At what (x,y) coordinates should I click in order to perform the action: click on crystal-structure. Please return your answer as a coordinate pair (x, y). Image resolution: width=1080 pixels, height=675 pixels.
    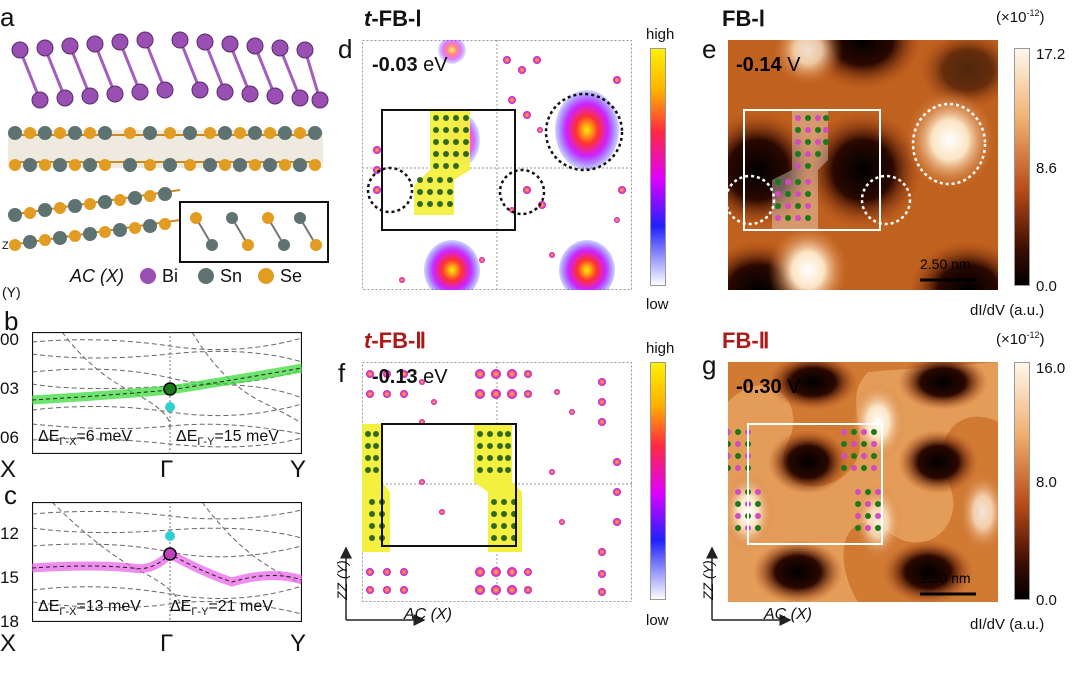
    Looking at the image, I should click on (168, 147).